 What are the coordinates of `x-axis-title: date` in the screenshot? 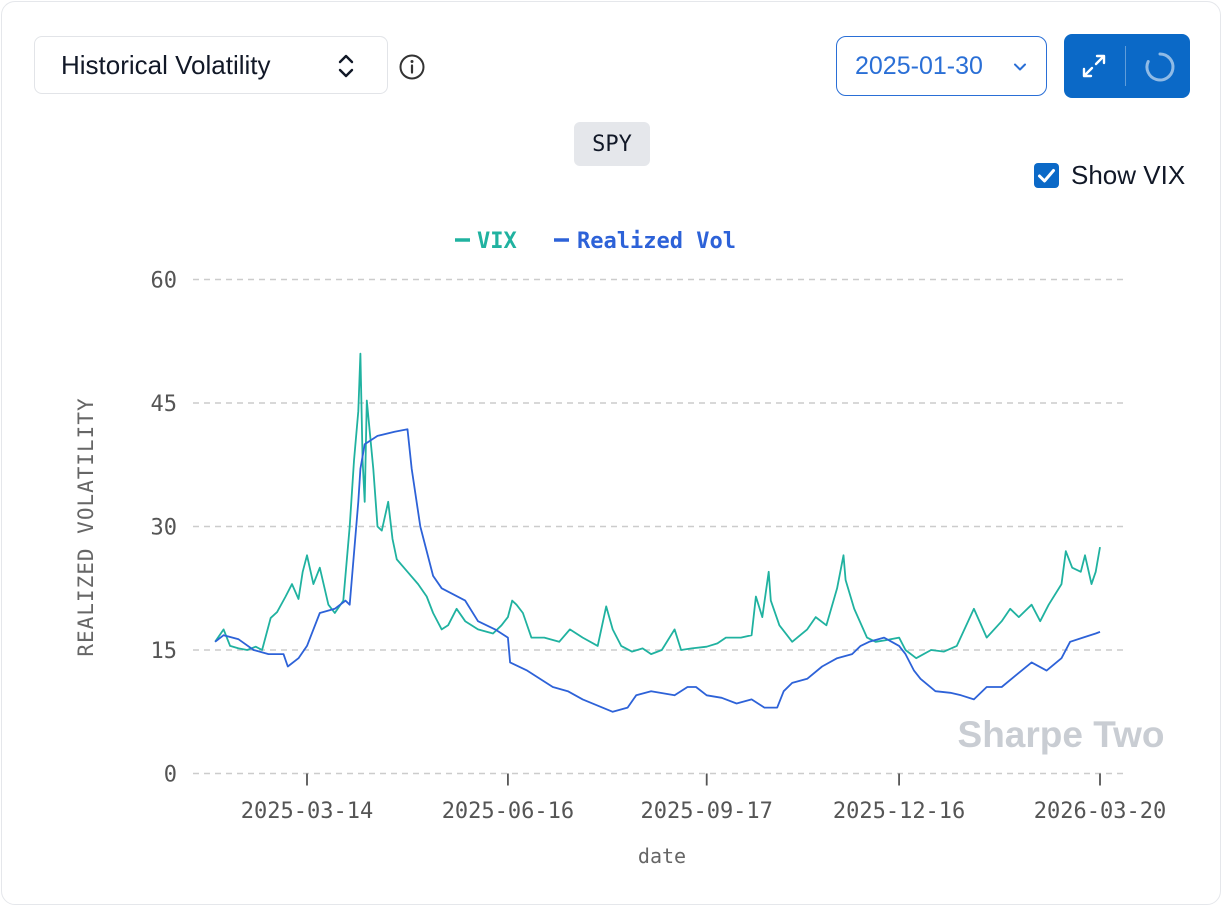 It's located at (662, 856).